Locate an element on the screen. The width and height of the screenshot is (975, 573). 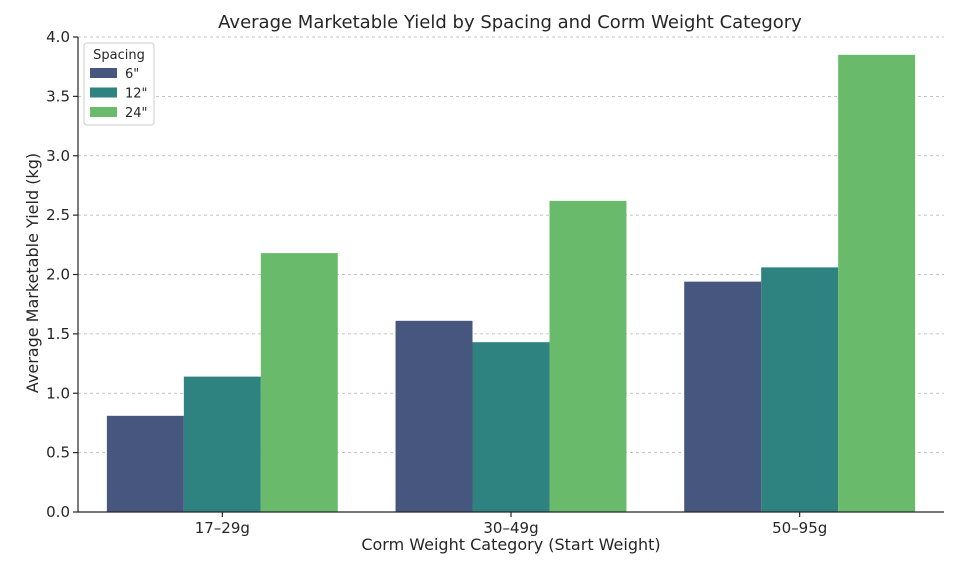
x-tick-label: 17–29g is located at coordinates (222, 528).